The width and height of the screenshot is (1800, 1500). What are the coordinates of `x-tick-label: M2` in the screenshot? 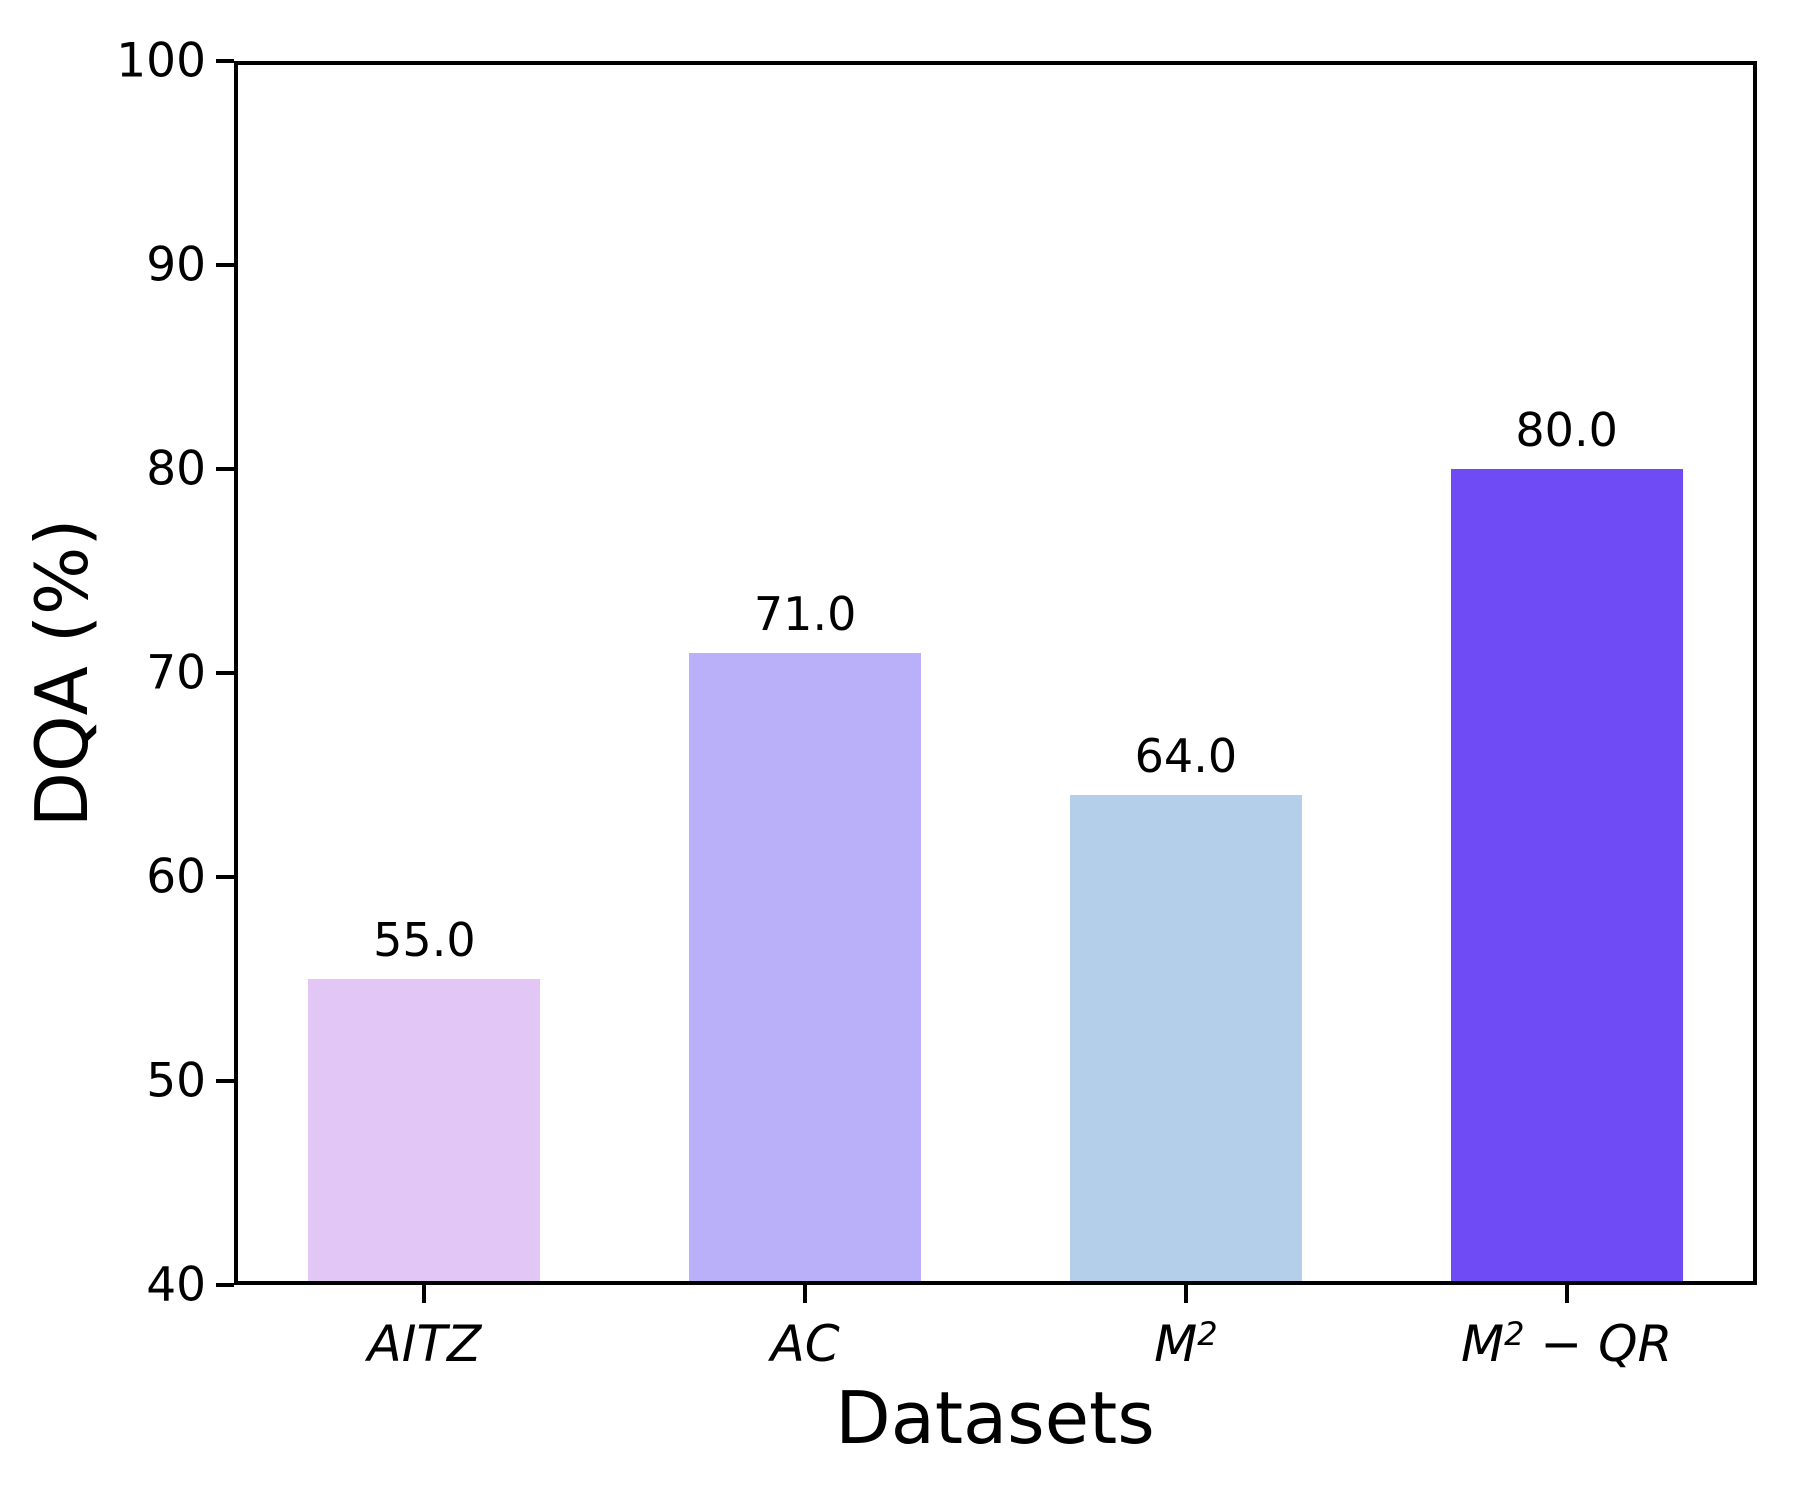 It's located at (1186, 1344).